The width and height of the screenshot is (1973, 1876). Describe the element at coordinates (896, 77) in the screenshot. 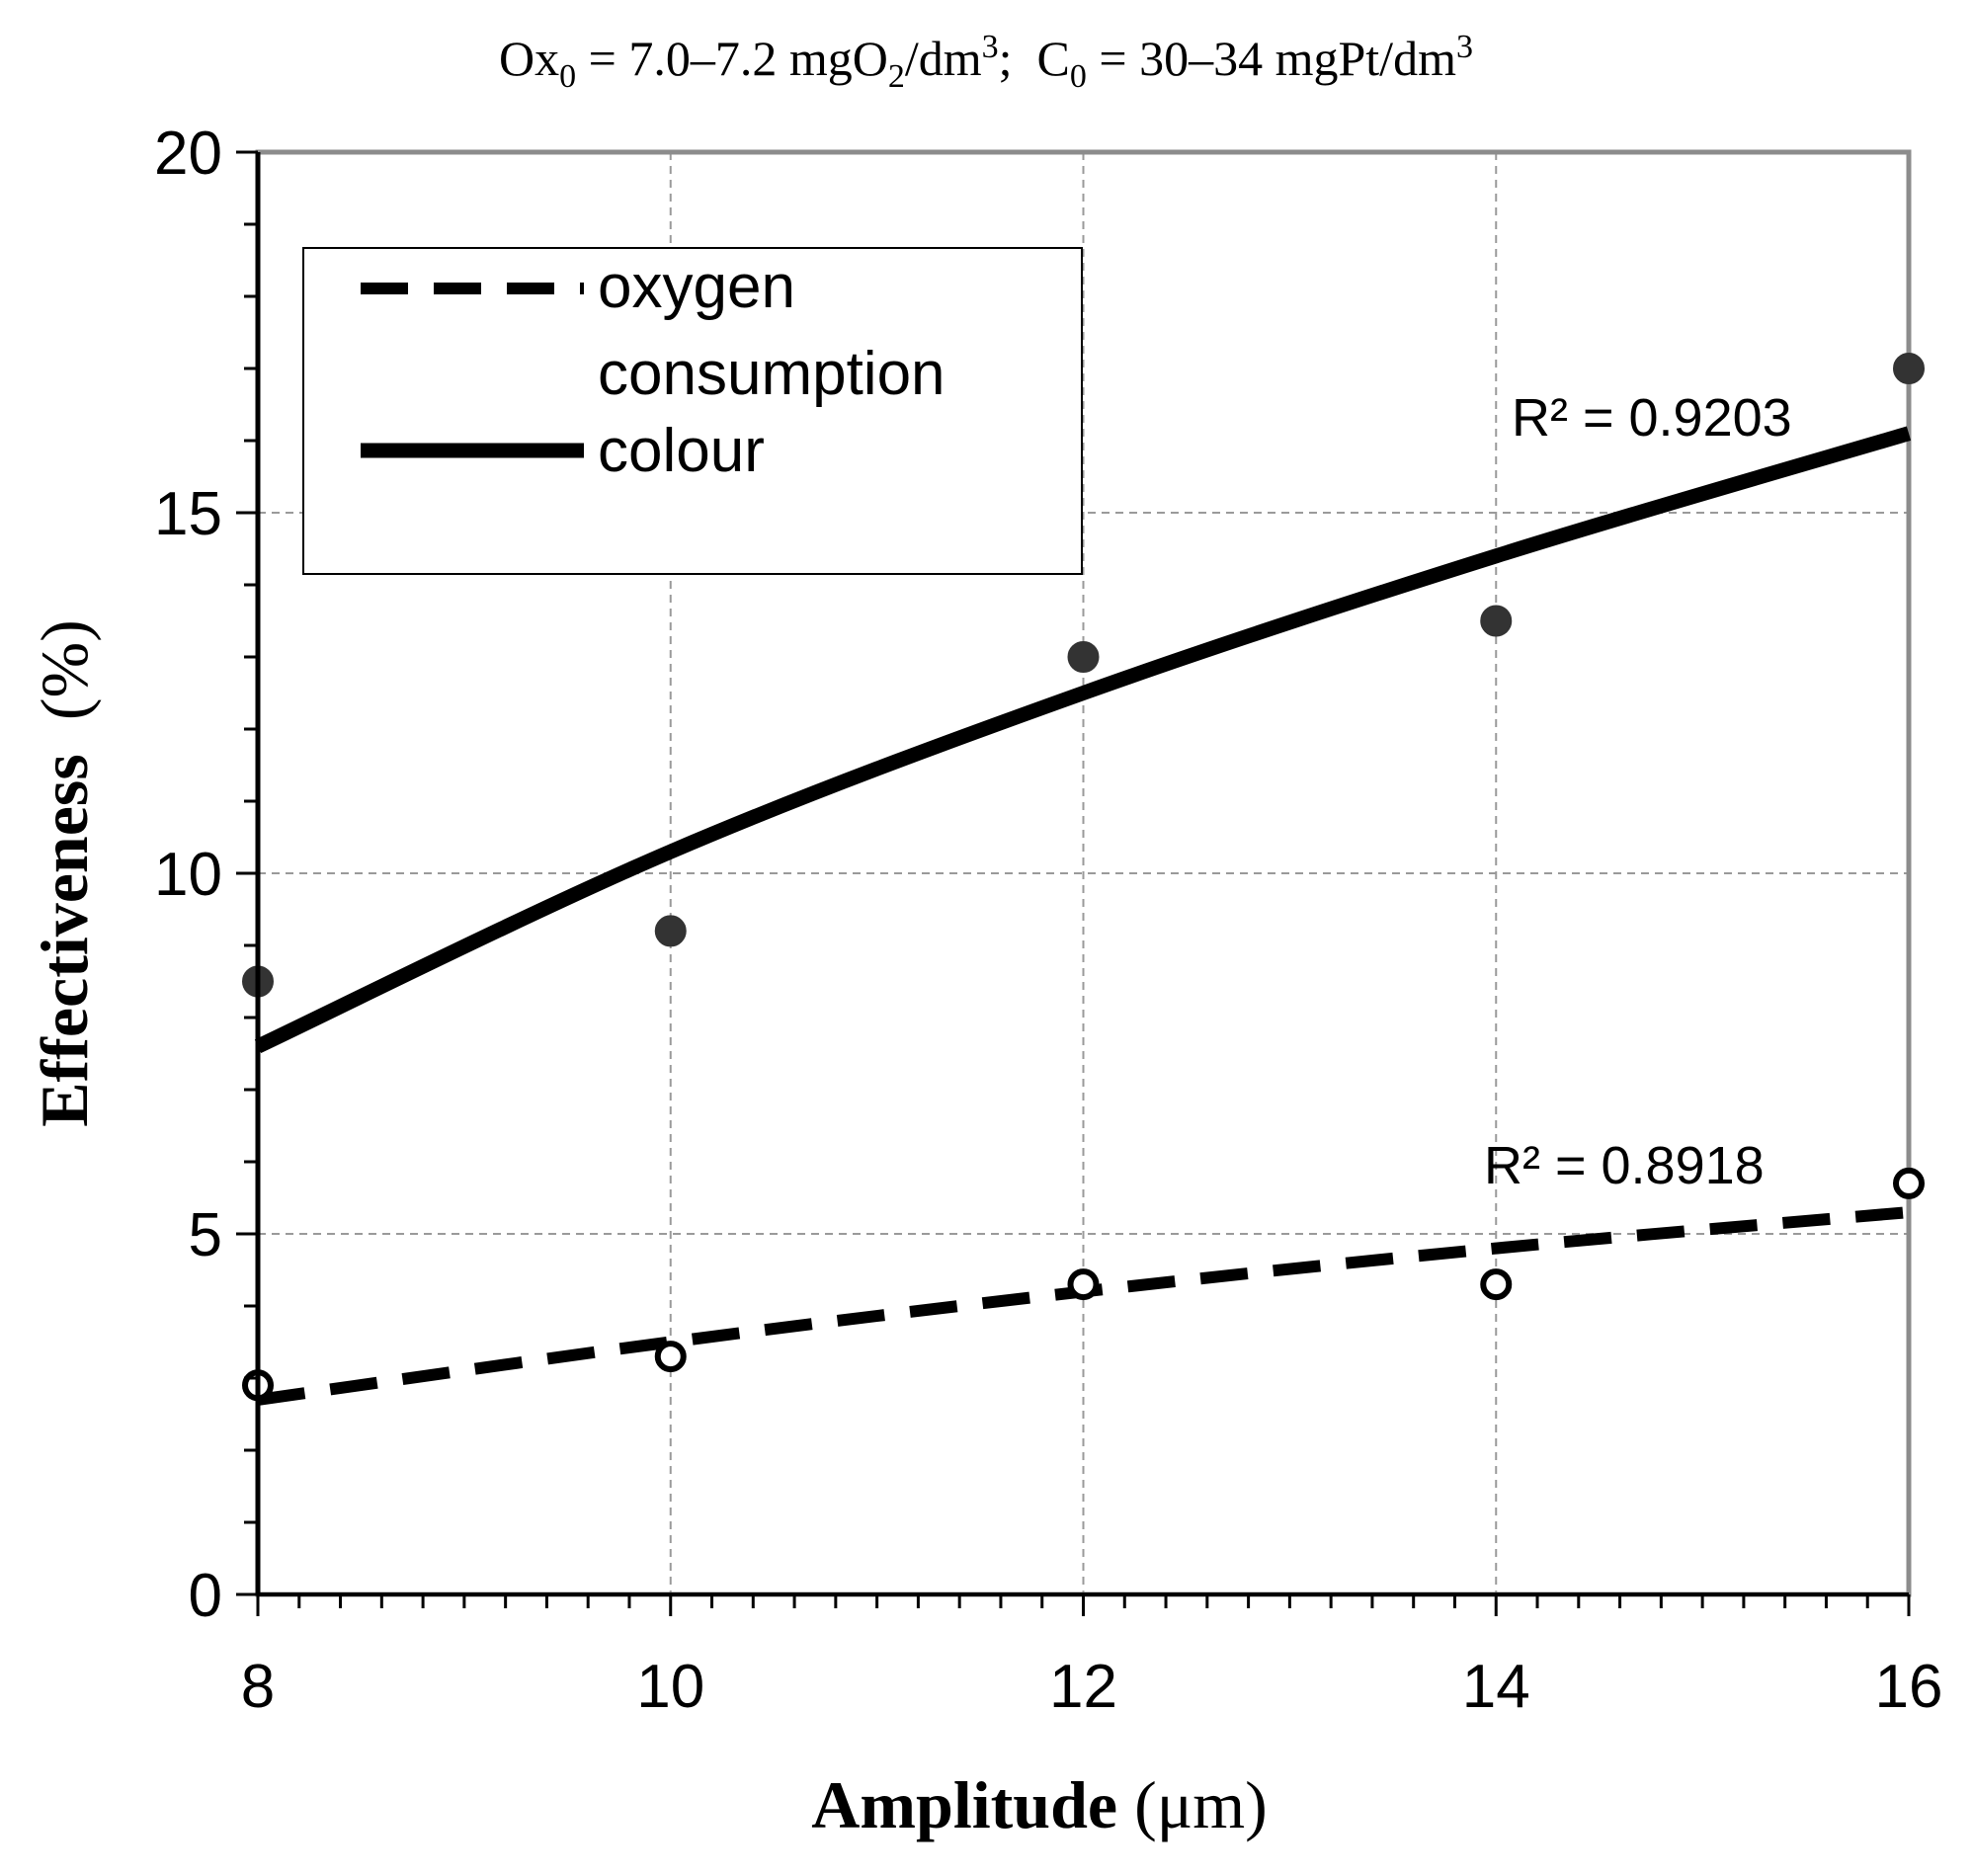

I see `title-o2-subscript: 2` at that location.